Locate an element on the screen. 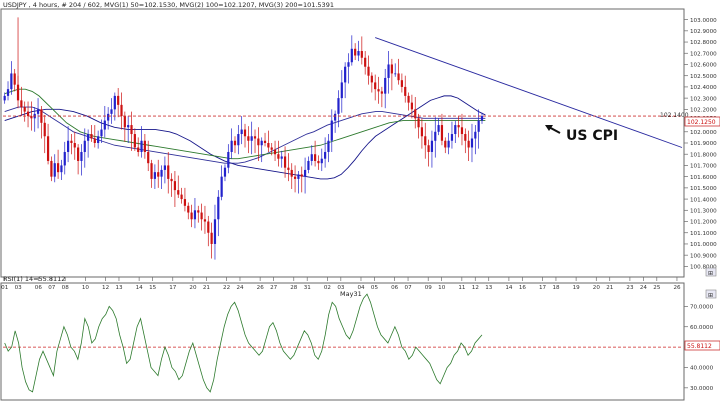 This screenshot has width=720, height=407. price-tick-label: 101.4000 is located at coordinates (703, 200).